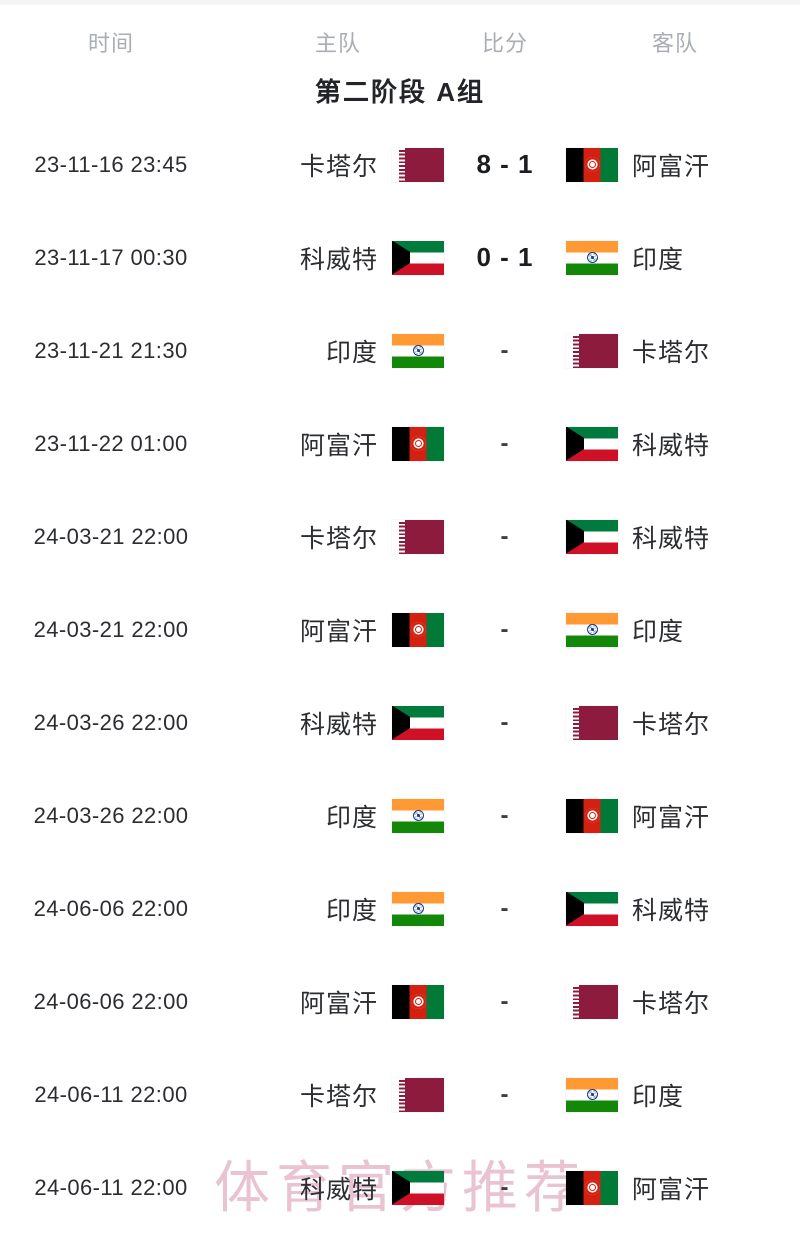  What do you see at coordinates (505, 164) in the screenshot?
I see `match-score: 8 - 1` at bounding box center [505, 164].